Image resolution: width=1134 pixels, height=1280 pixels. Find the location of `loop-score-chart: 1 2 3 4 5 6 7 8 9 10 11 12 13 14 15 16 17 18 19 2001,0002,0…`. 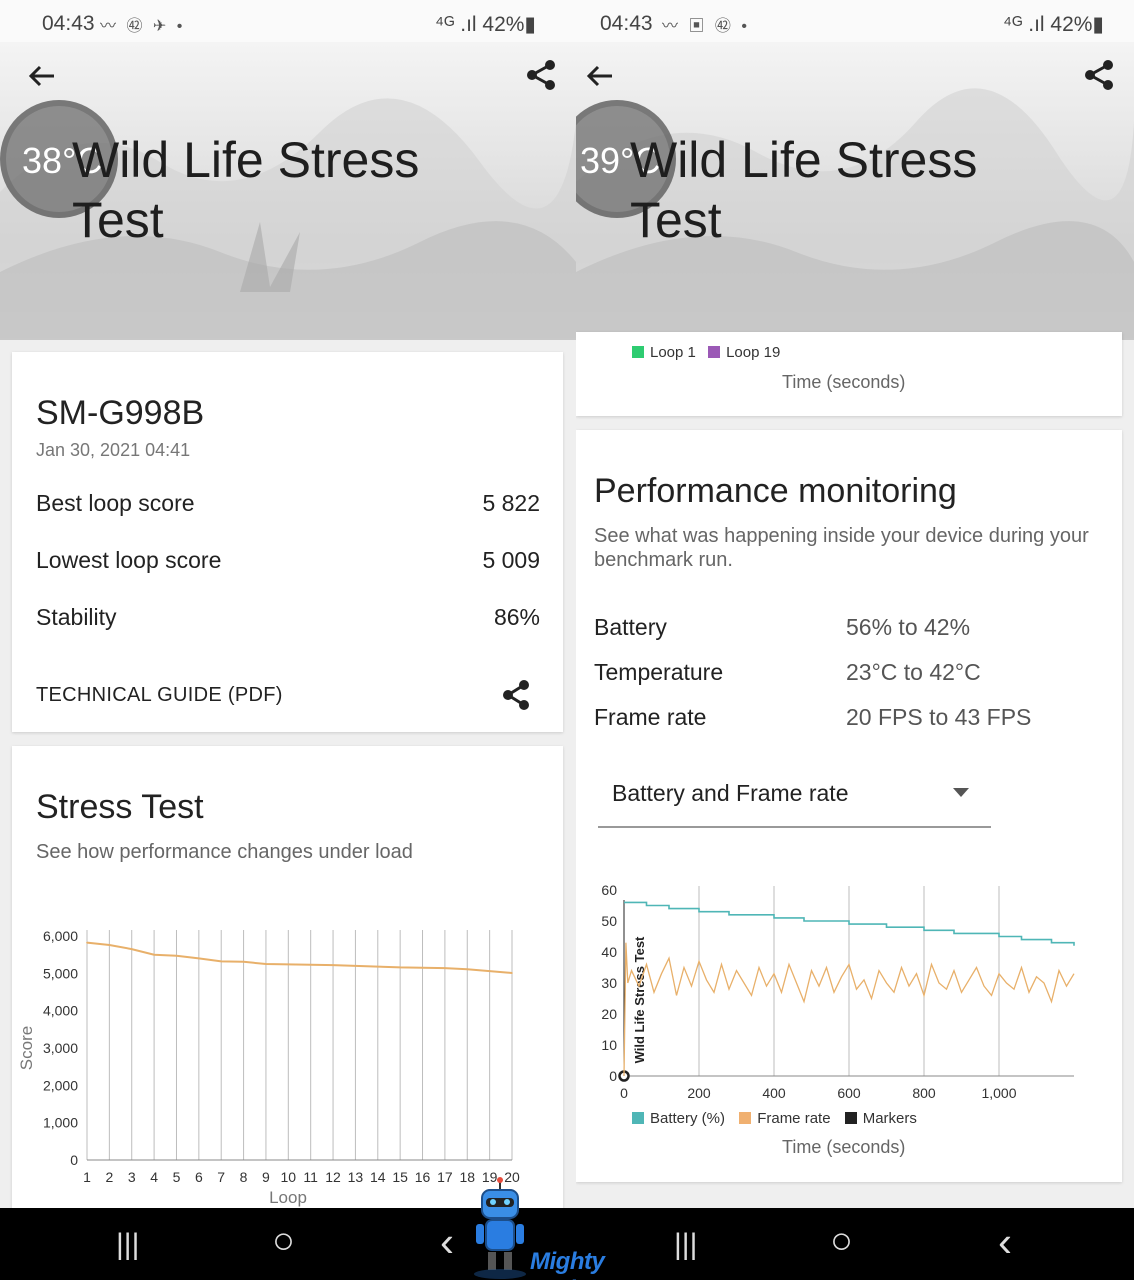

loop-score-chart: 1 2 3 4 5 6 7 8 9 10 11 12 13 14 15 16 17 18 19 2001,0002,0… is located at coordinates (268, 1067).